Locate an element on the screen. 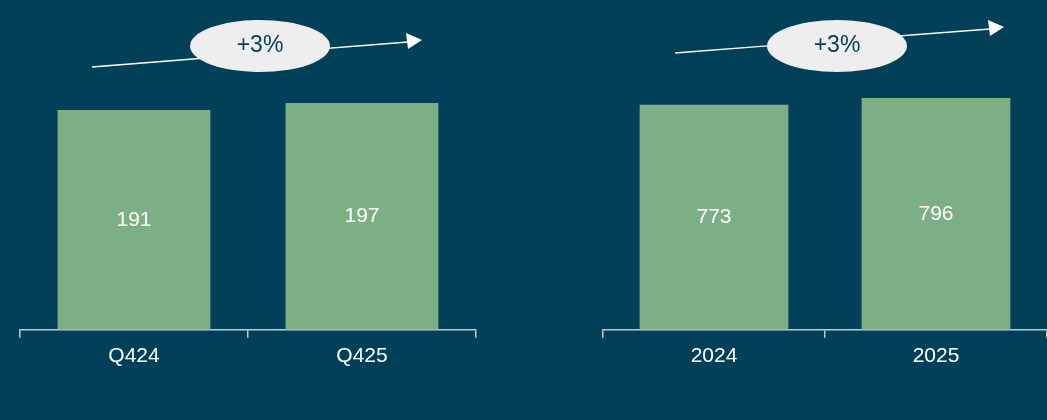 This screenshot has height=420, width=1047. x-tick-label: Q425 is located at coordinates (362, 355).